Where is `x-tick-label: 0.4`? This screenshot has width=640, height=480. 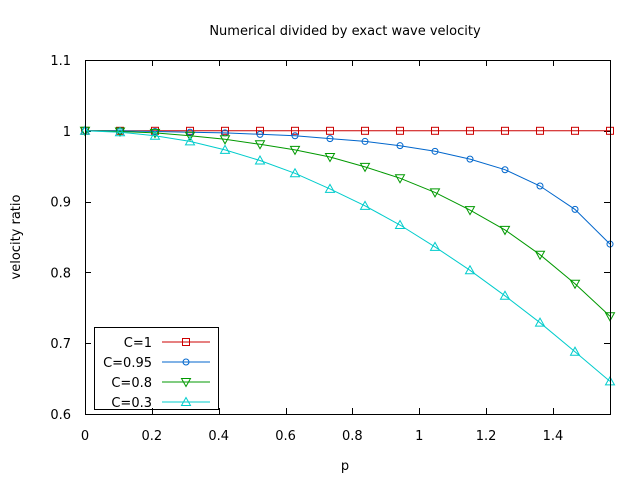
x-tick-label: 0.4 is located at coordinates (218, 436).